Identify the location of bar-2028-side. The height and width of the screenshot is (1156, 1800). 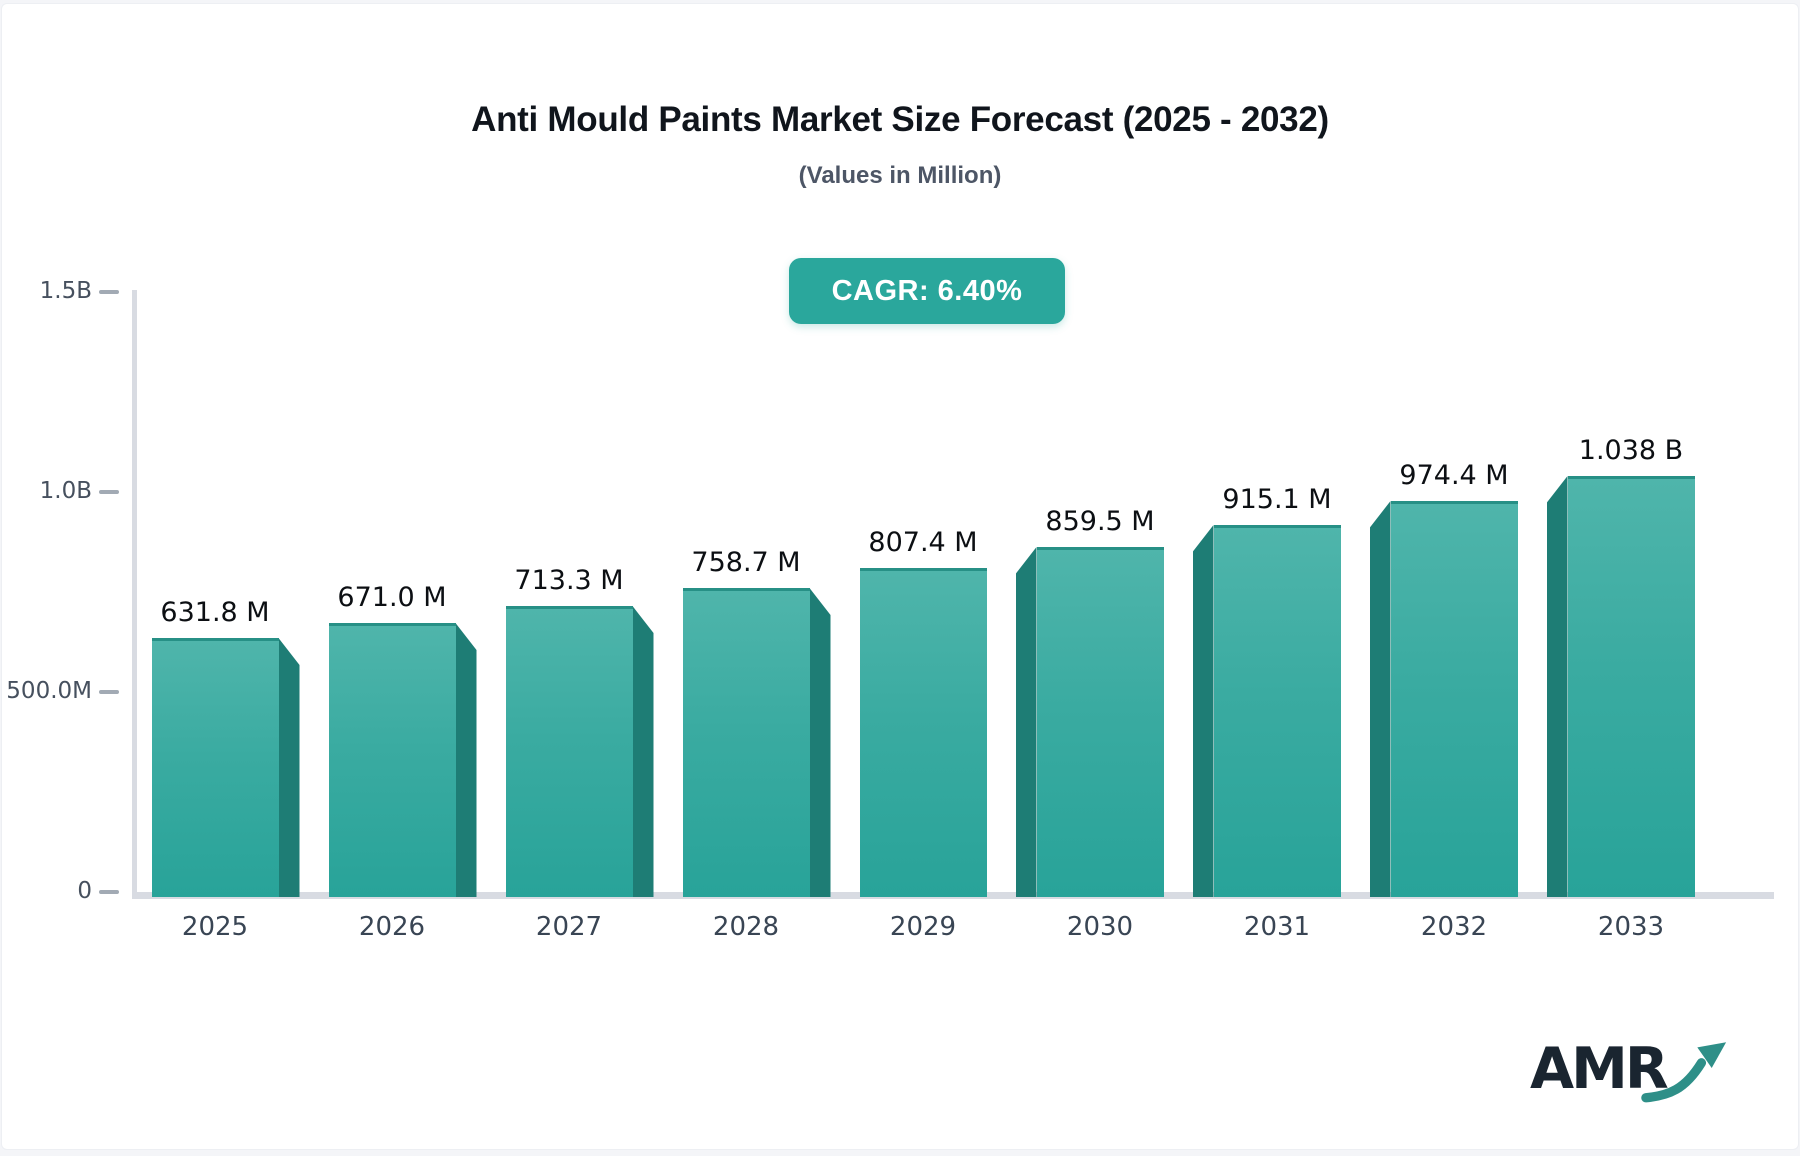
(820, 742).